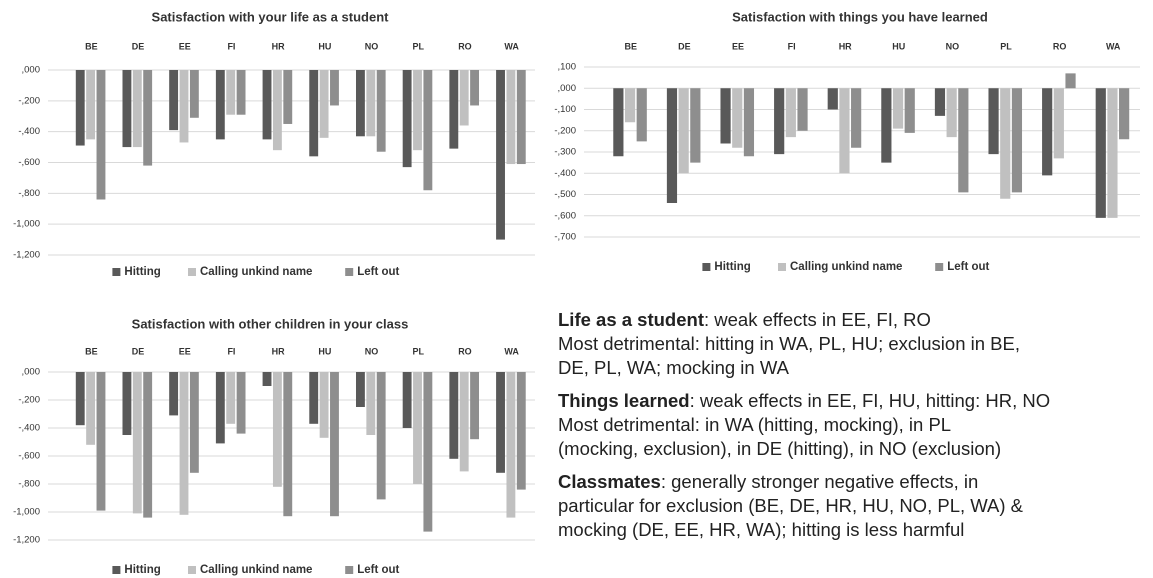  Describe the element at coordinates (846, 267) in the screenshot. I see `legend-label: Calling unkind name` at that location.